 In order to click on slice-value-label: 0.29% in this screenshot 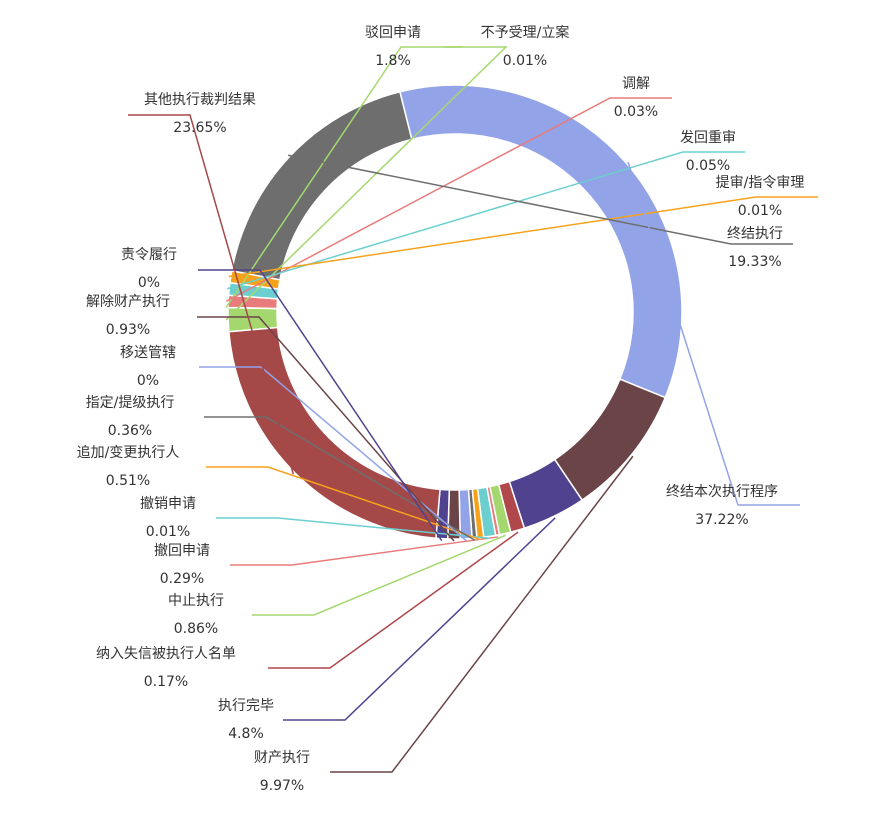, I will do `click(182, 579)`.